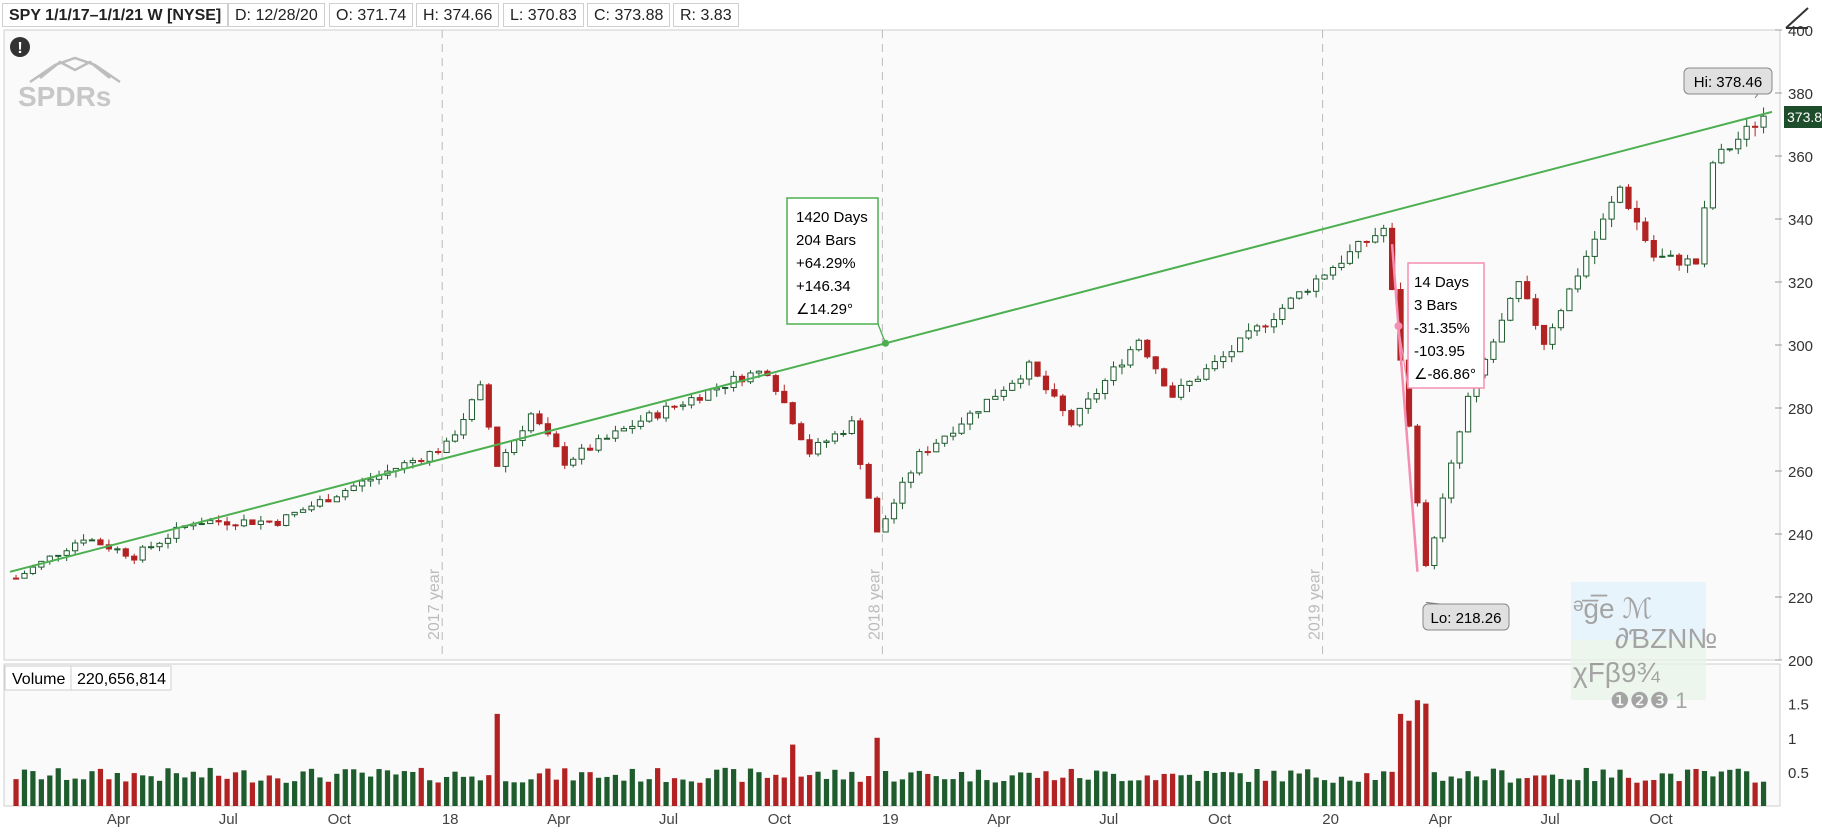 This screenshot has height=832, width=1822. I want to click on volume-label: Volume, so click(38, 679).